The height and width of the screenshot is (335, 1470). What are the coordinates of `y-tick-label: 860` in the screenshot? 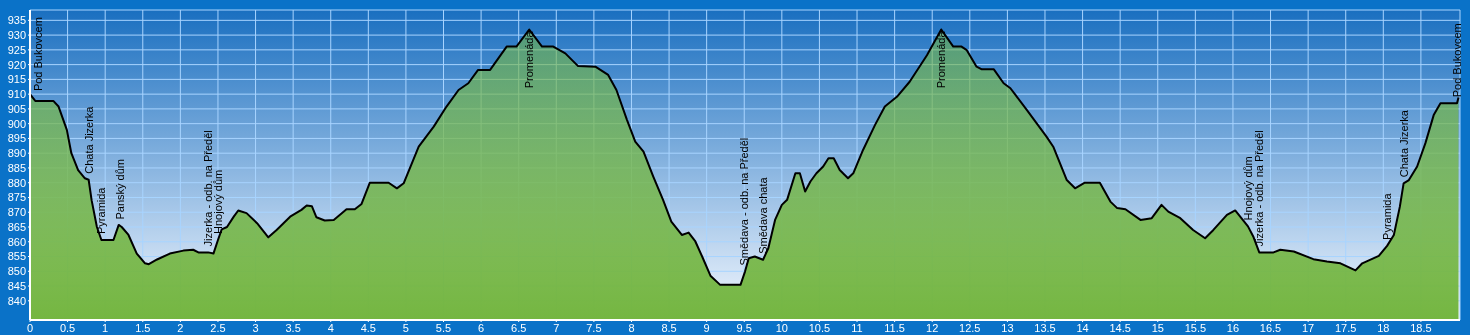 It's located at (16, 241).